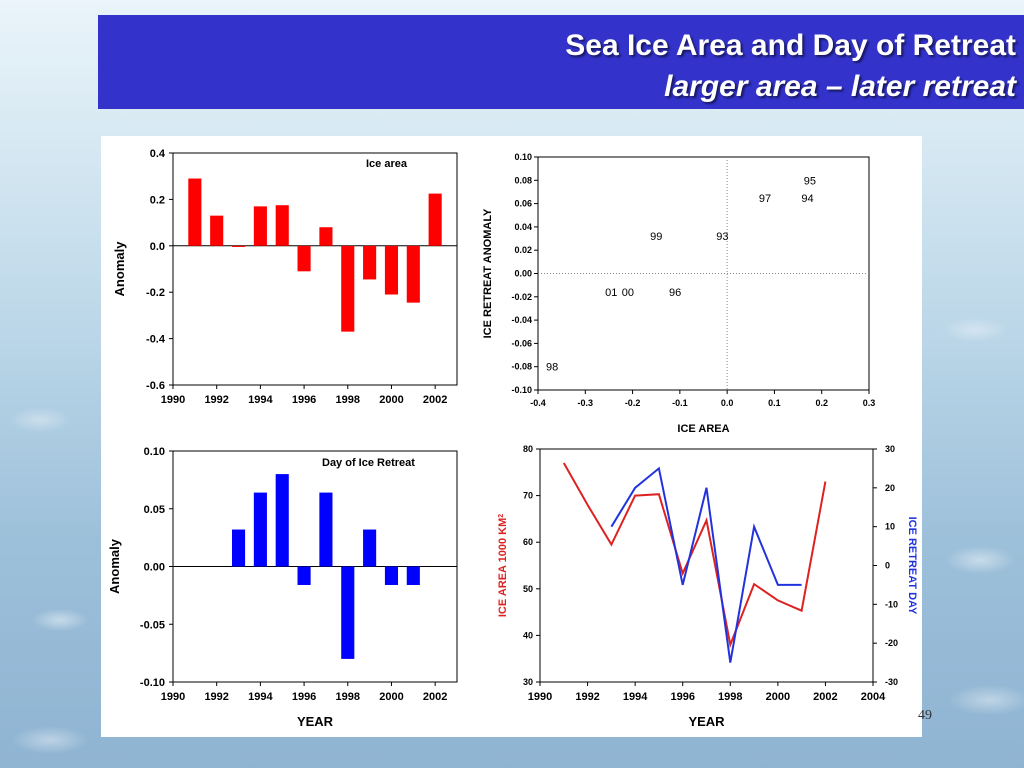 The height and width of the screenshot is (768, 1024). What do you see at coordinates (790, 45) in the screenshot?
I see `slide-title: Sea Ice Area and Day of Retreat` at bounding box center [790, 45].